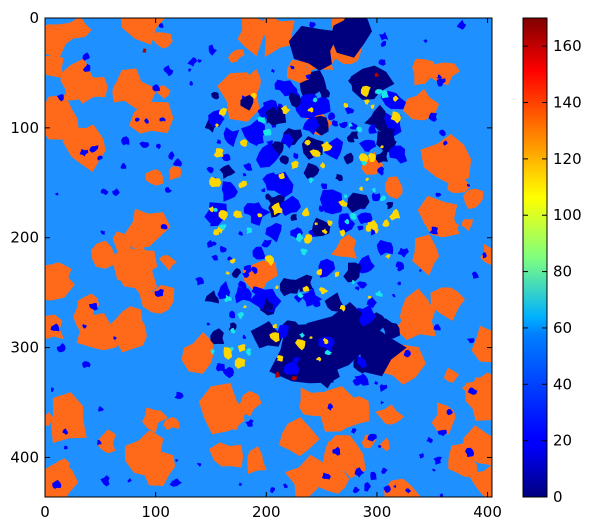 This screenshot has width=591, height=532. What do you see at coordinates (266, 512) in the screenshot?
I see `x-tick-label: 200` at bounding box center [266, 512].